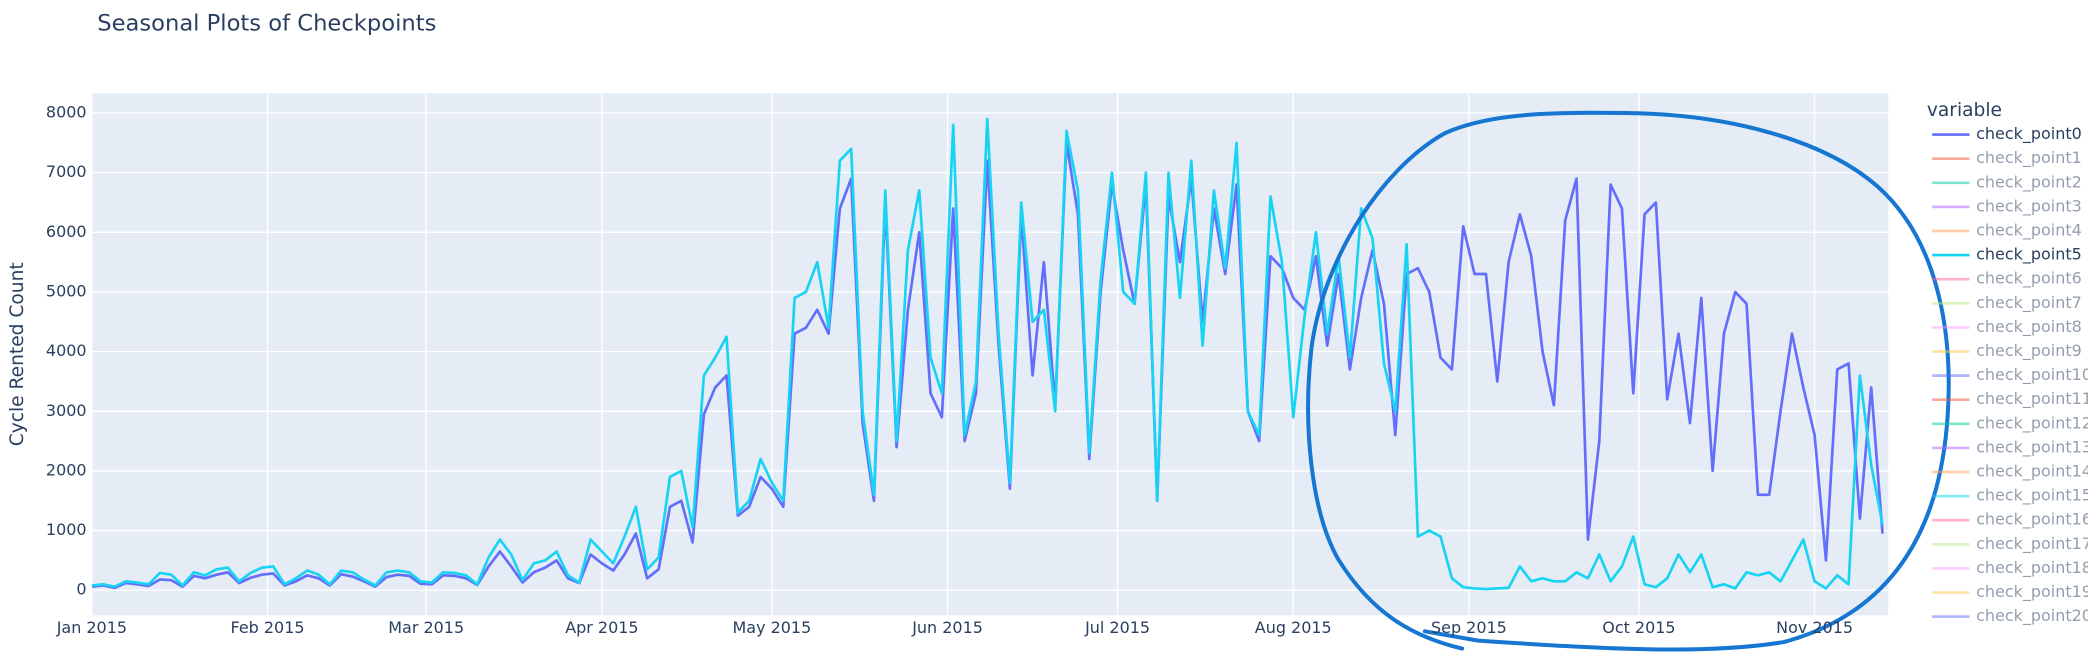 The image size is (2088, 658). Describe the element at coordinates (66, 350) in the screenshot. I see `y-tick-label: 4000` at that location.